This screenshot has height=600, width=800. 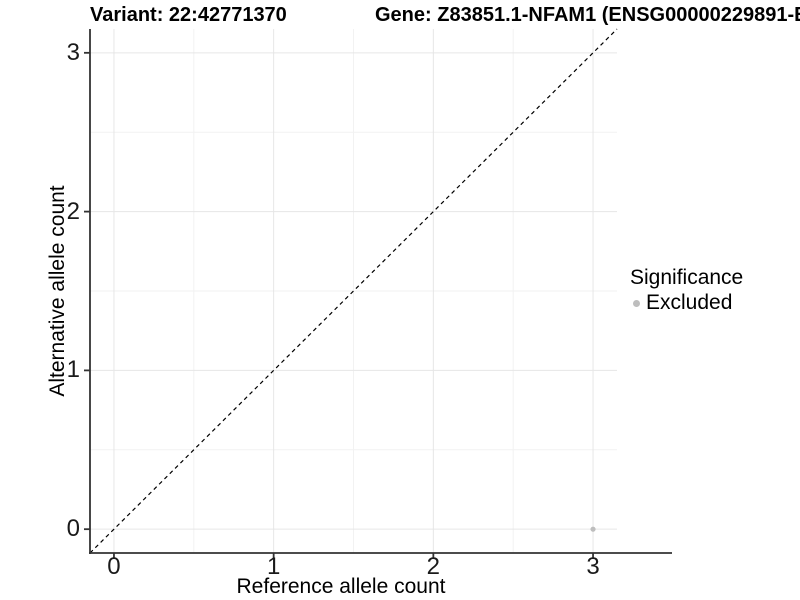 I want to click on data-point, so click(x=593, y=529).